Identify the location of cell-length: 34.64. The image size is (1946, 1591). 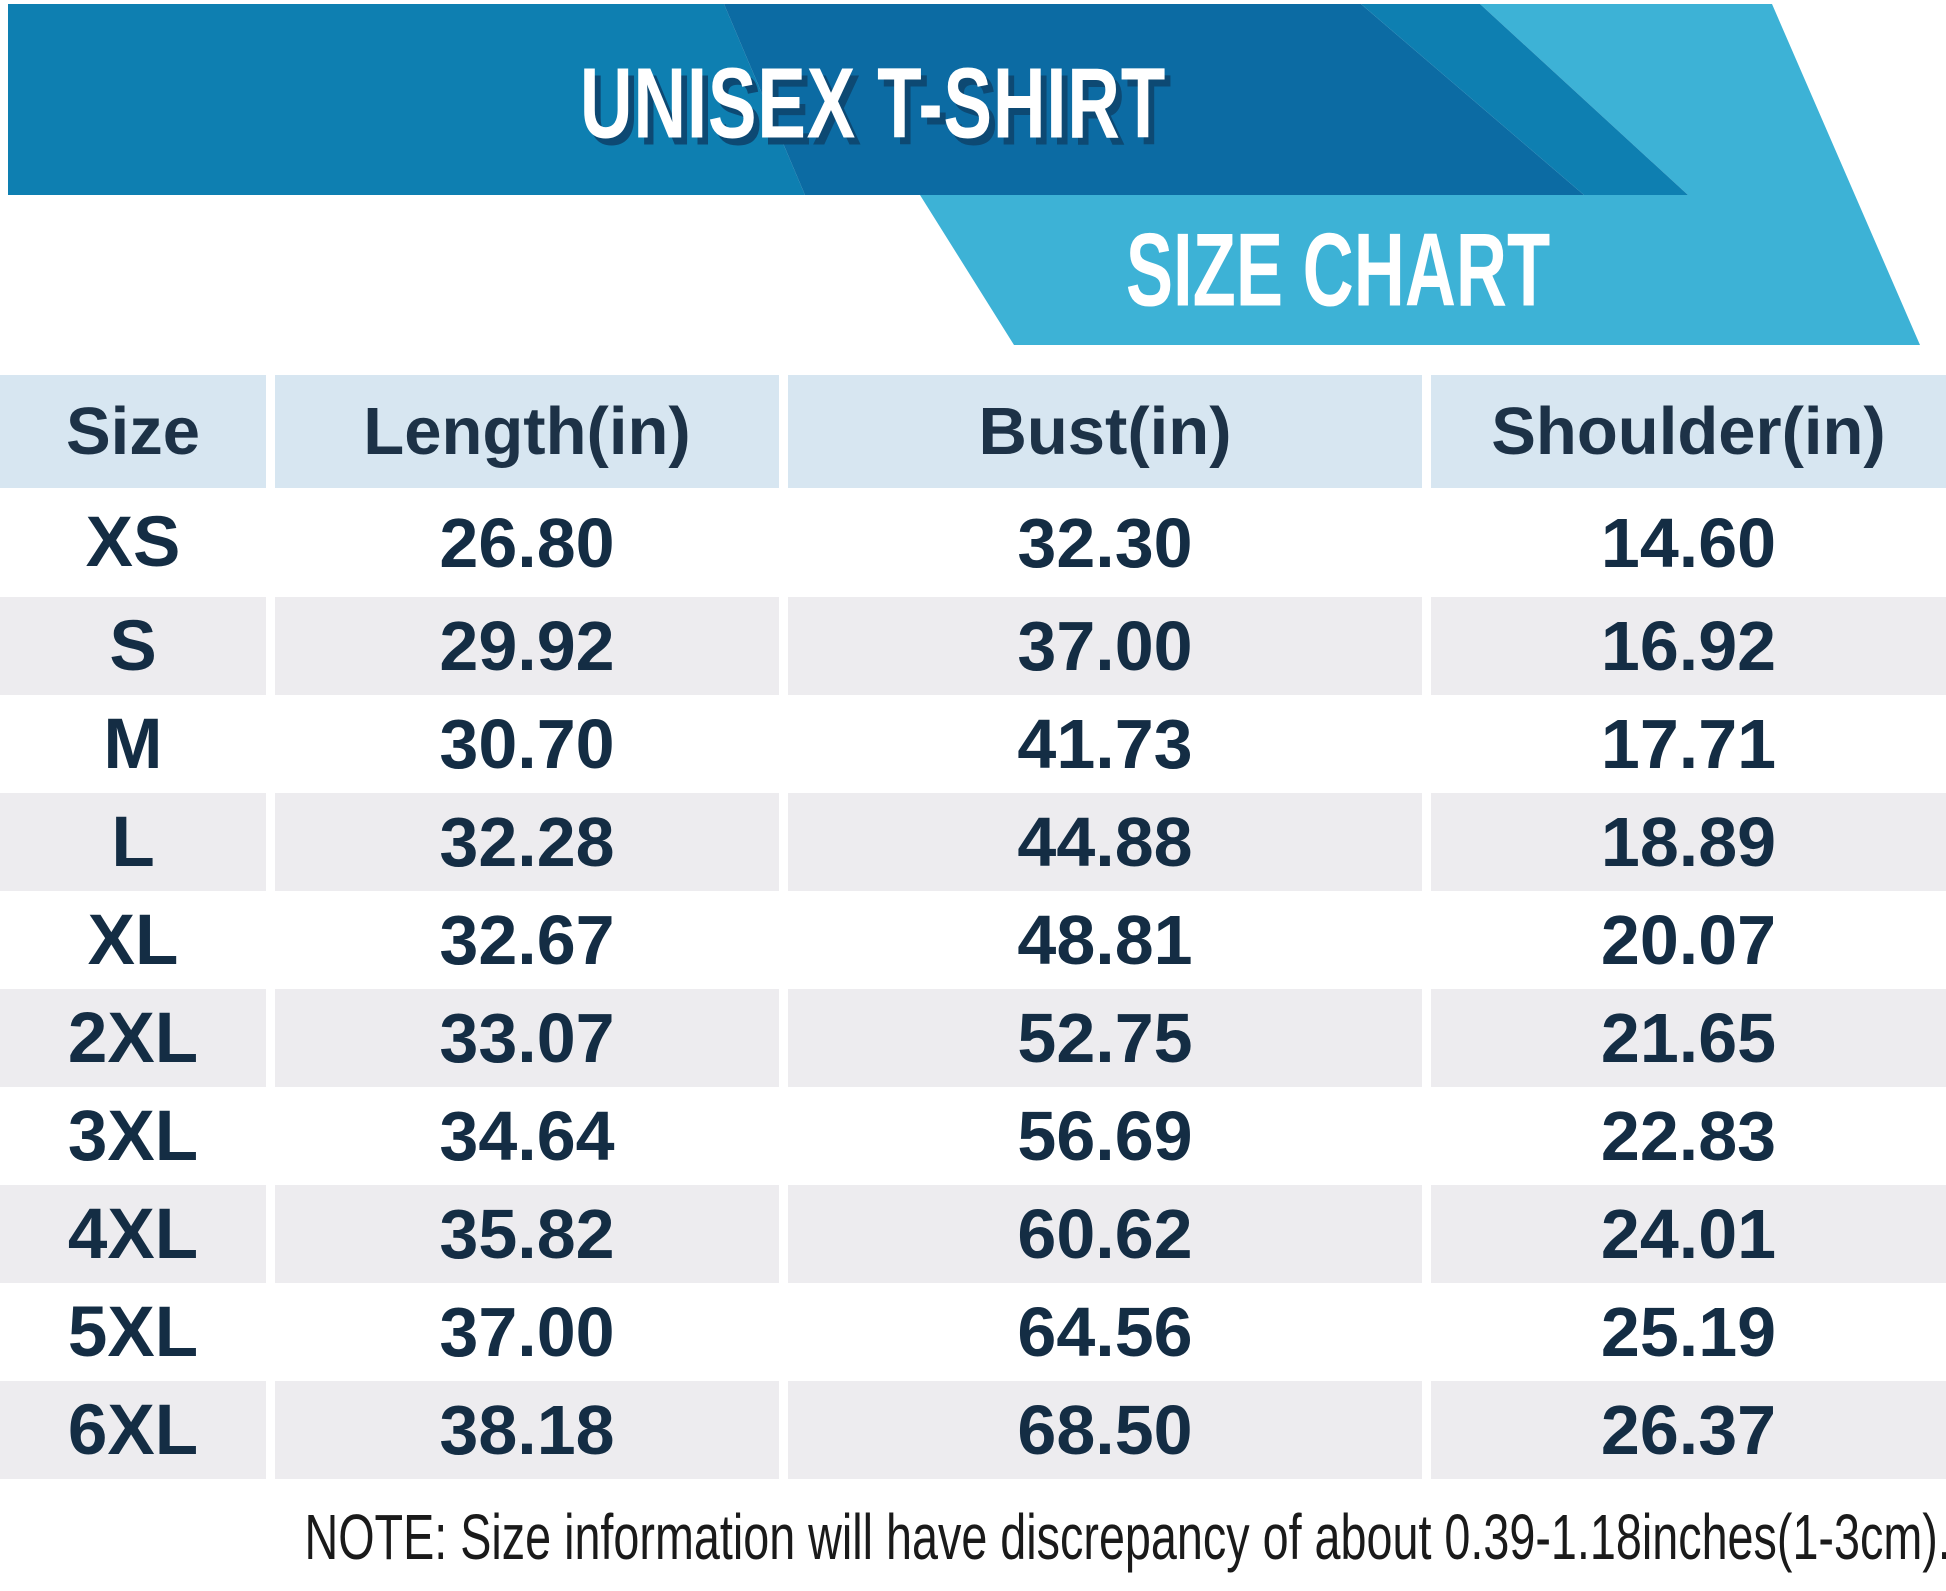
(527, 1136).